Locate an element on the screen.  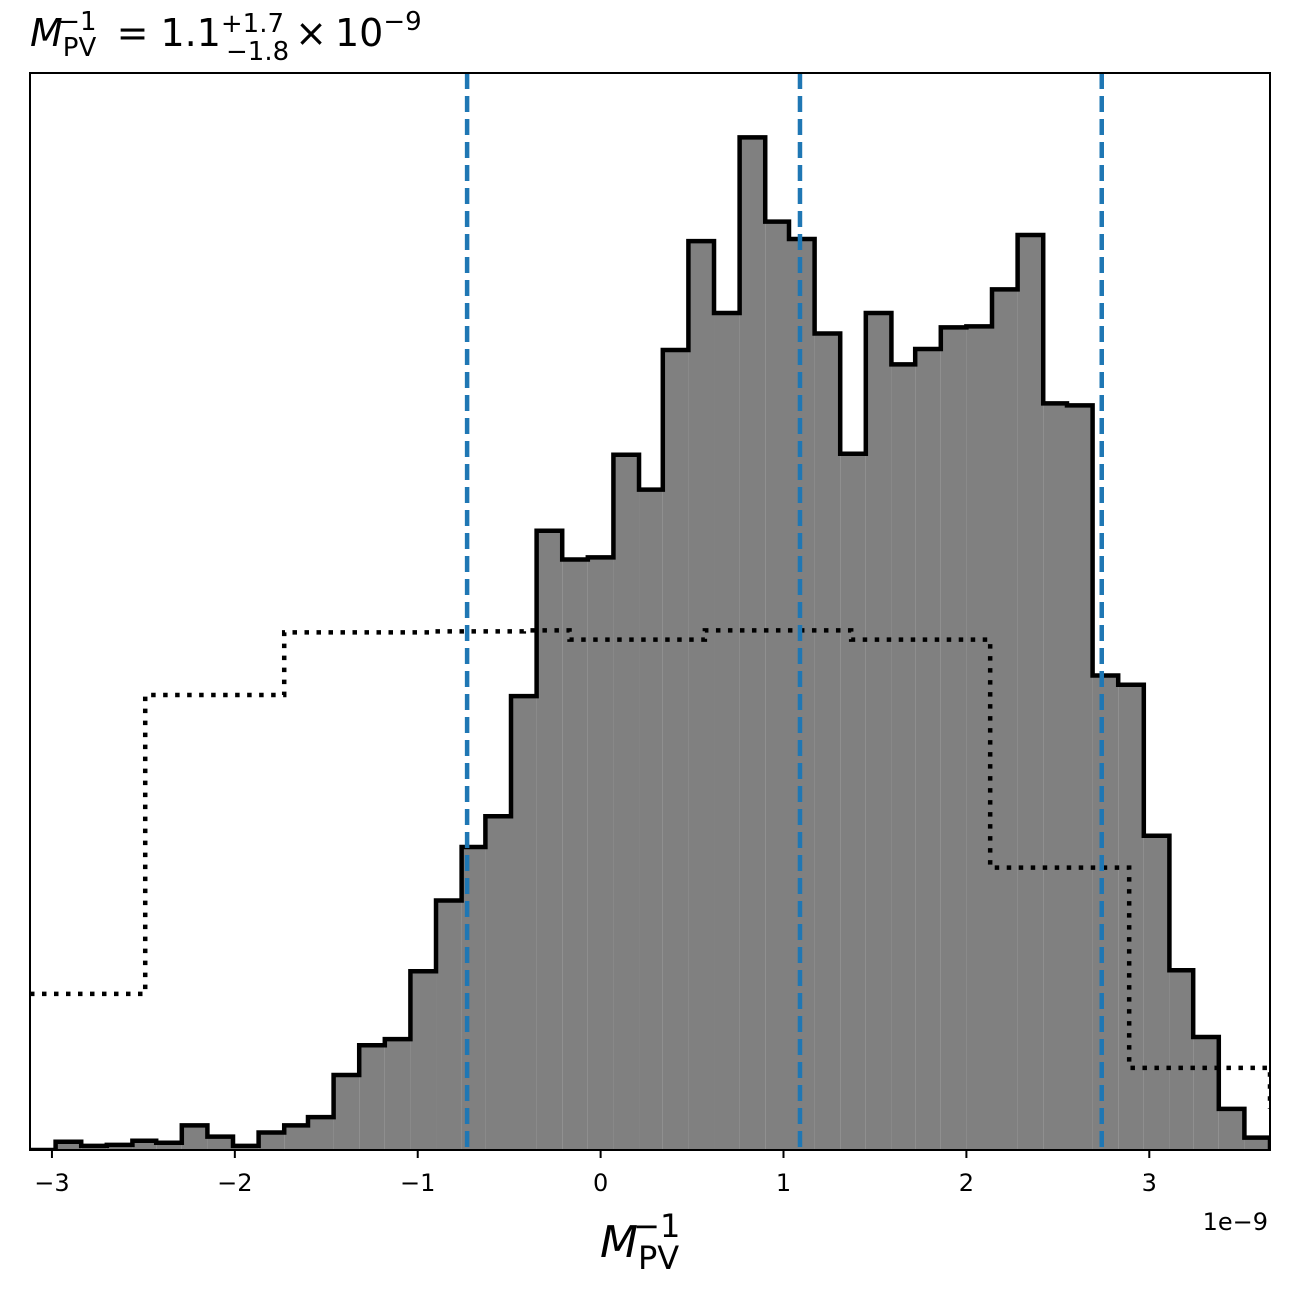
title-equals: = is located at coordinates (133, 33).